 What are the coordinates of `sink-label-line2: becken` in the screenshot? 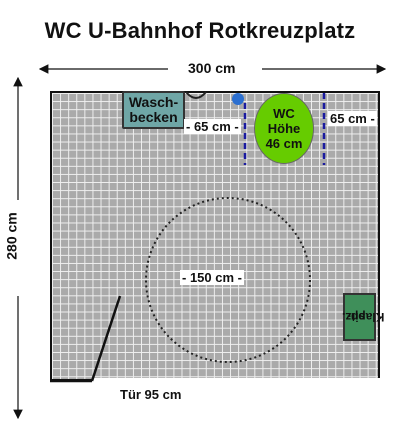 It's located at (153, 117).